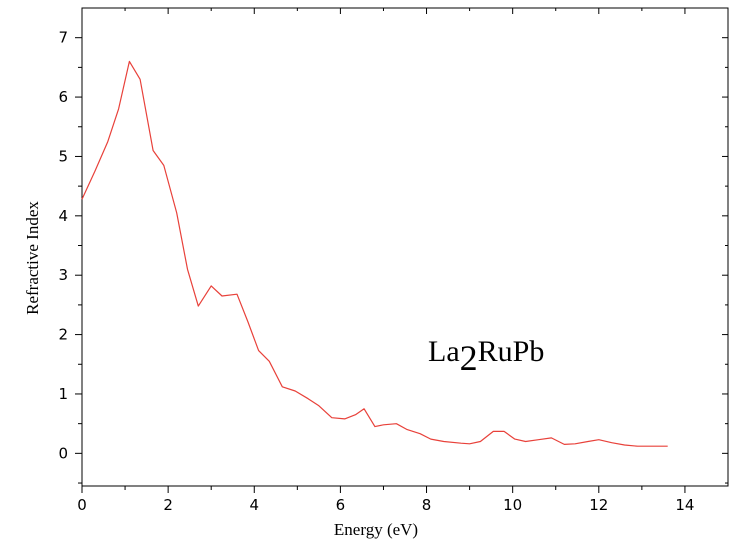 The width and height of the screenshot is (737, 547). Describe the element at coordinates (32, 258) in the screenshot. I see `y-axis-title: Refractive Index` at that location.